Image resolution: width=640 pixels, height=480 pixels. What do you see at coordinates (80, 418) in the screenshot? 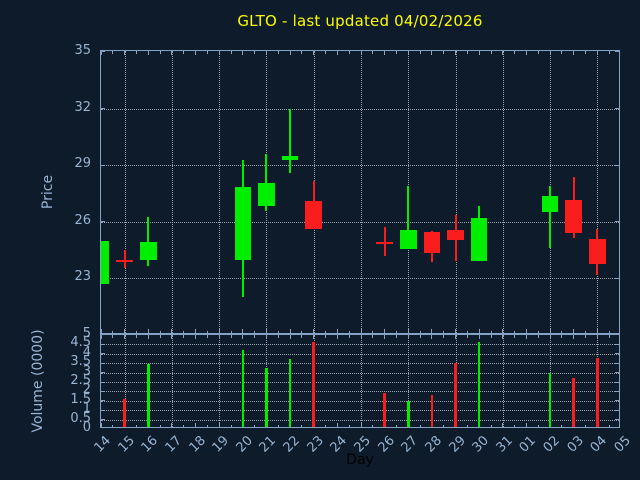
I see `volume-tick-label: 0.5` at bounding box center [80, 418].